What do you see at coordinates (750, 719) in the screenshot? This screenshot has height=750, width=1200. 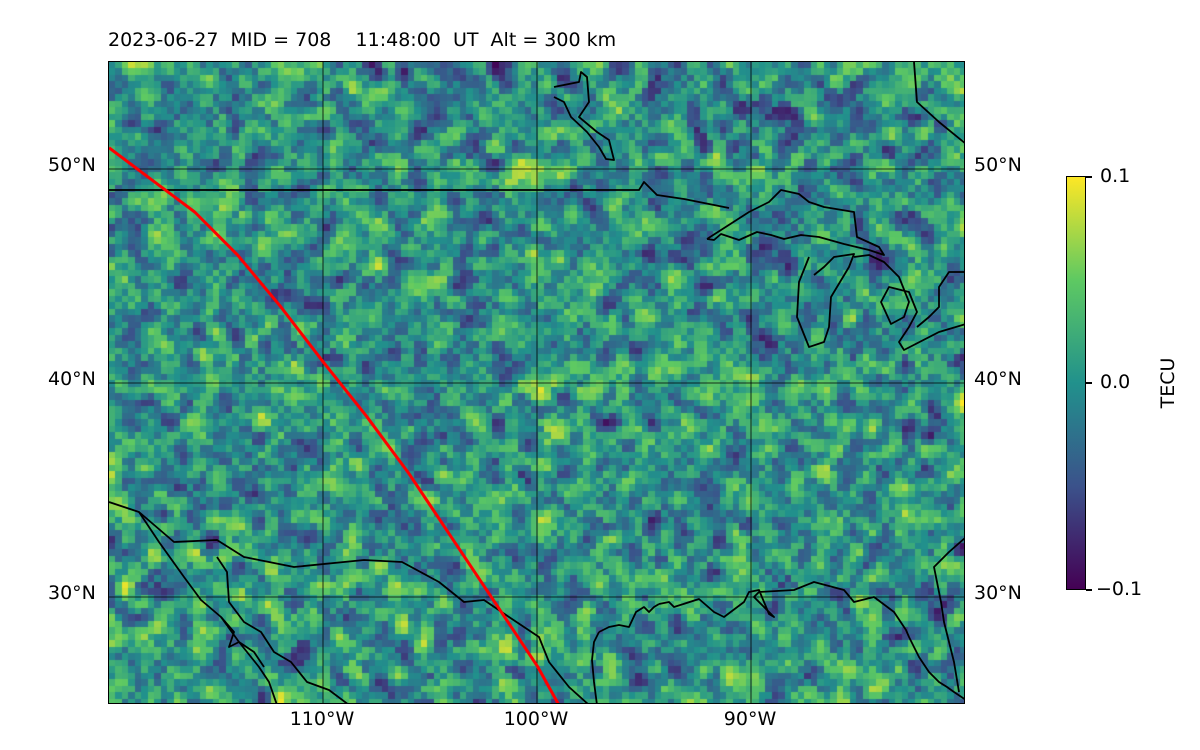 I see `lon-label-90: 90°W` at bounding box center [750, 719].